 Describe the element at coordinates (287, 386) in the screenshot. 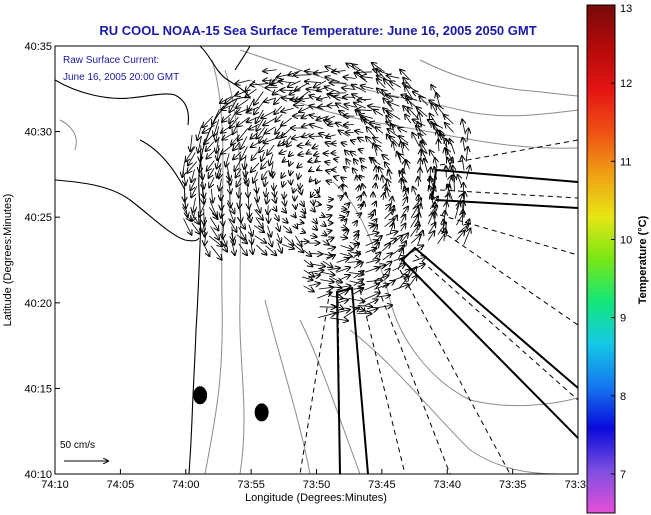

I see `contour-line` at that location.